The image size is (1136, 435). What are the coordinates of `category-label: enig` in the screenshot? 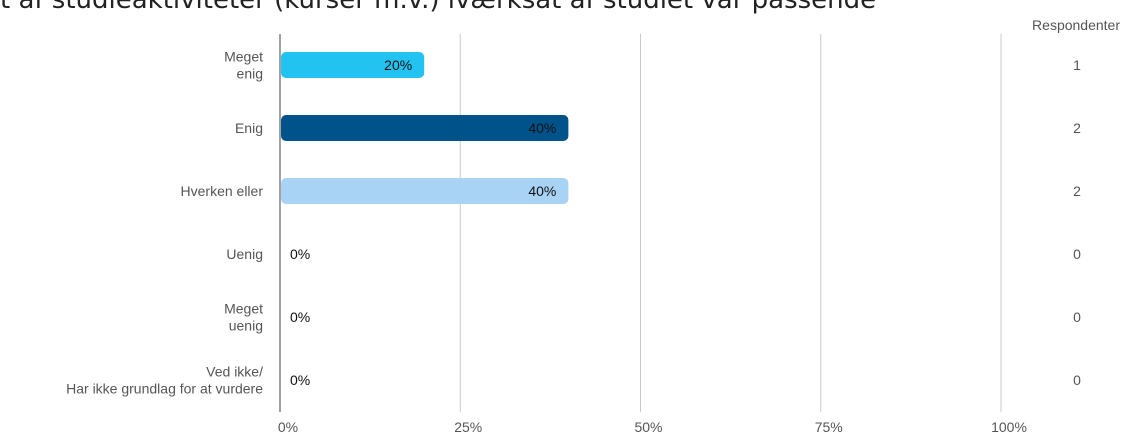 It's located at (250, 74).